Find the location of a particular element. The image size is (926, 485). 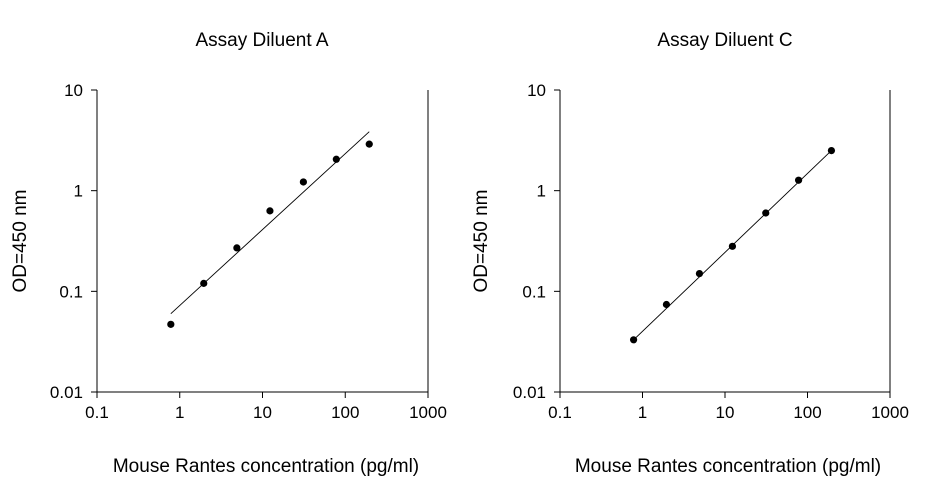

chart-title: Assay Diluent C is located at coordinates (724, 40).